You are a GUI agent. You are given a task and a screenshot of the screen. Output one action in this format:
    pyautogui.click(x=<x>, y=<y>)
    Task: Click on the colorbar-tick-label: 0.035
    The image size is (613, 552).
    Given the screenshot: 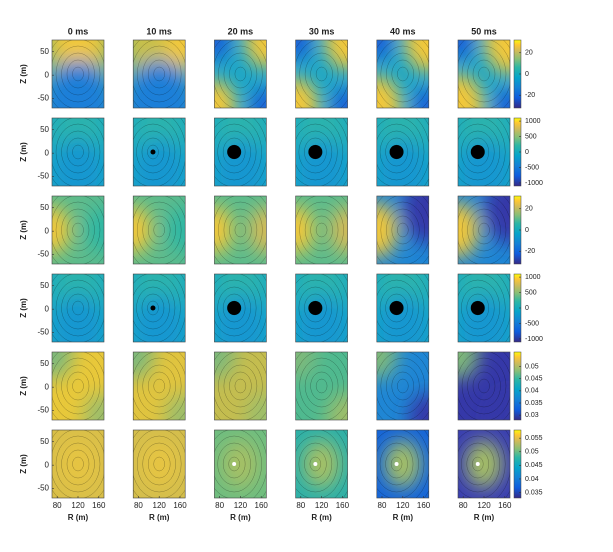 What is the action you would take?
    pyautogui.click(x=534, y=492)
    